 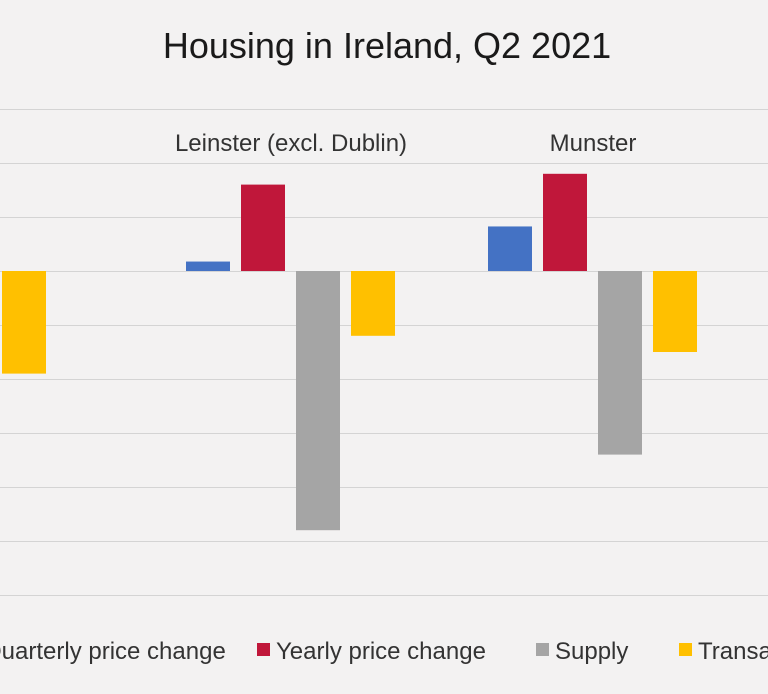 I want to click on category-label: Leinster (excl. Dublin), so click(x=291, y=143).